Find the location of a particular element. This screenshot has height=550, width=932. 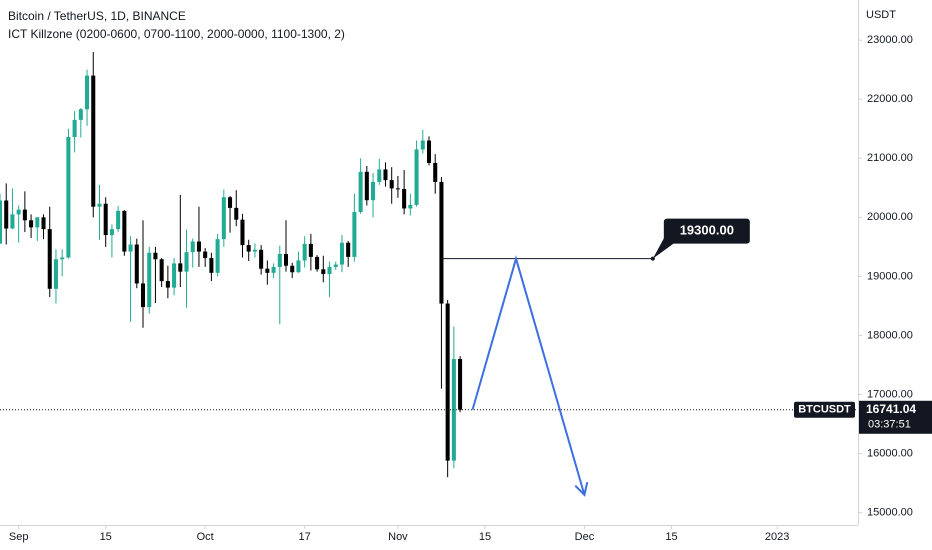

chart-title: Bitcoin / TetherUS, 1D, BINANCE is located at coordinates (97, 16).